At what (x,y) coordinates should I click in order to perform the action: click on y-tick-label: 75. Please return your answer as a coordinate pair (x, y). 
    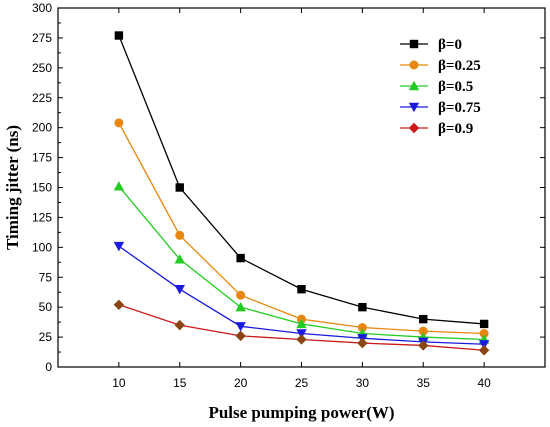
    Looking at the image, I should click on (46, 277).